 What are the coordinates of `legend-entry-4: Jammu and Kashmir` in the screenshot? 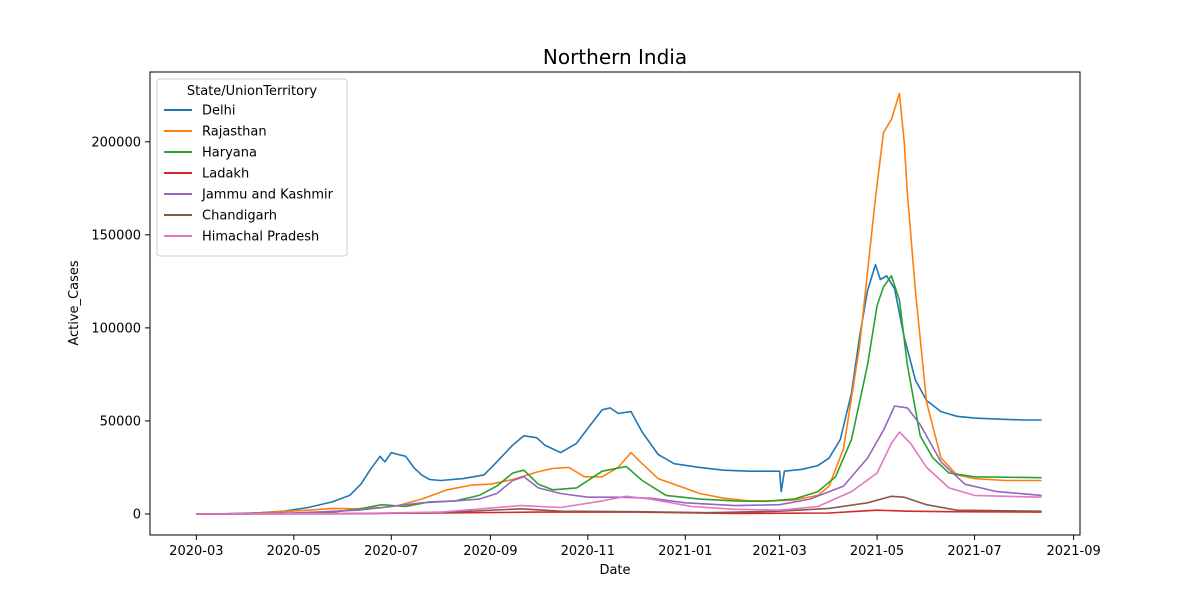 It's located at (267, 195).